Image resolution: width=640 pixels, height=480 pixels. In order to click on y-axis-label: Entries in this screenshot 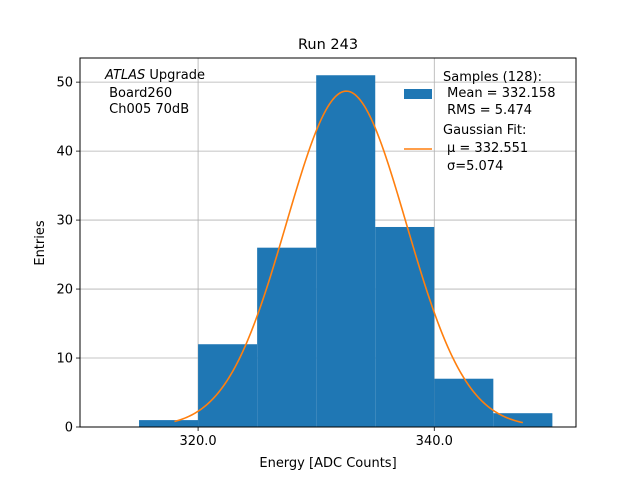, I will do `click(40, 243)`.